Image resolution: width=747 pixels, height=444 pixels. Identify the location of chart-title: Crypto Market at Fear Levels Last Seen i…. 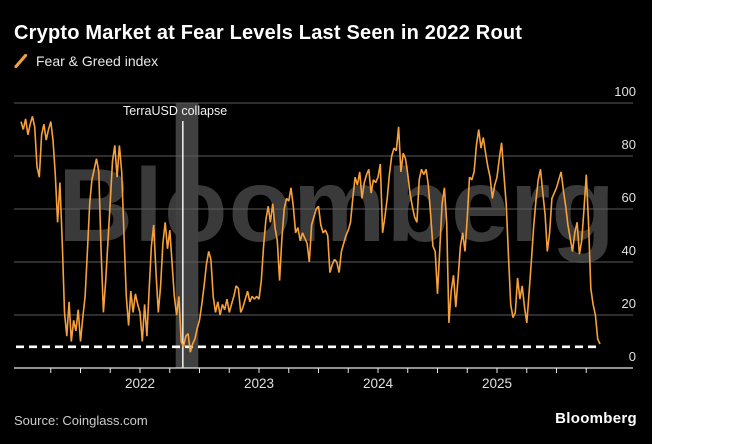
(268, 33).